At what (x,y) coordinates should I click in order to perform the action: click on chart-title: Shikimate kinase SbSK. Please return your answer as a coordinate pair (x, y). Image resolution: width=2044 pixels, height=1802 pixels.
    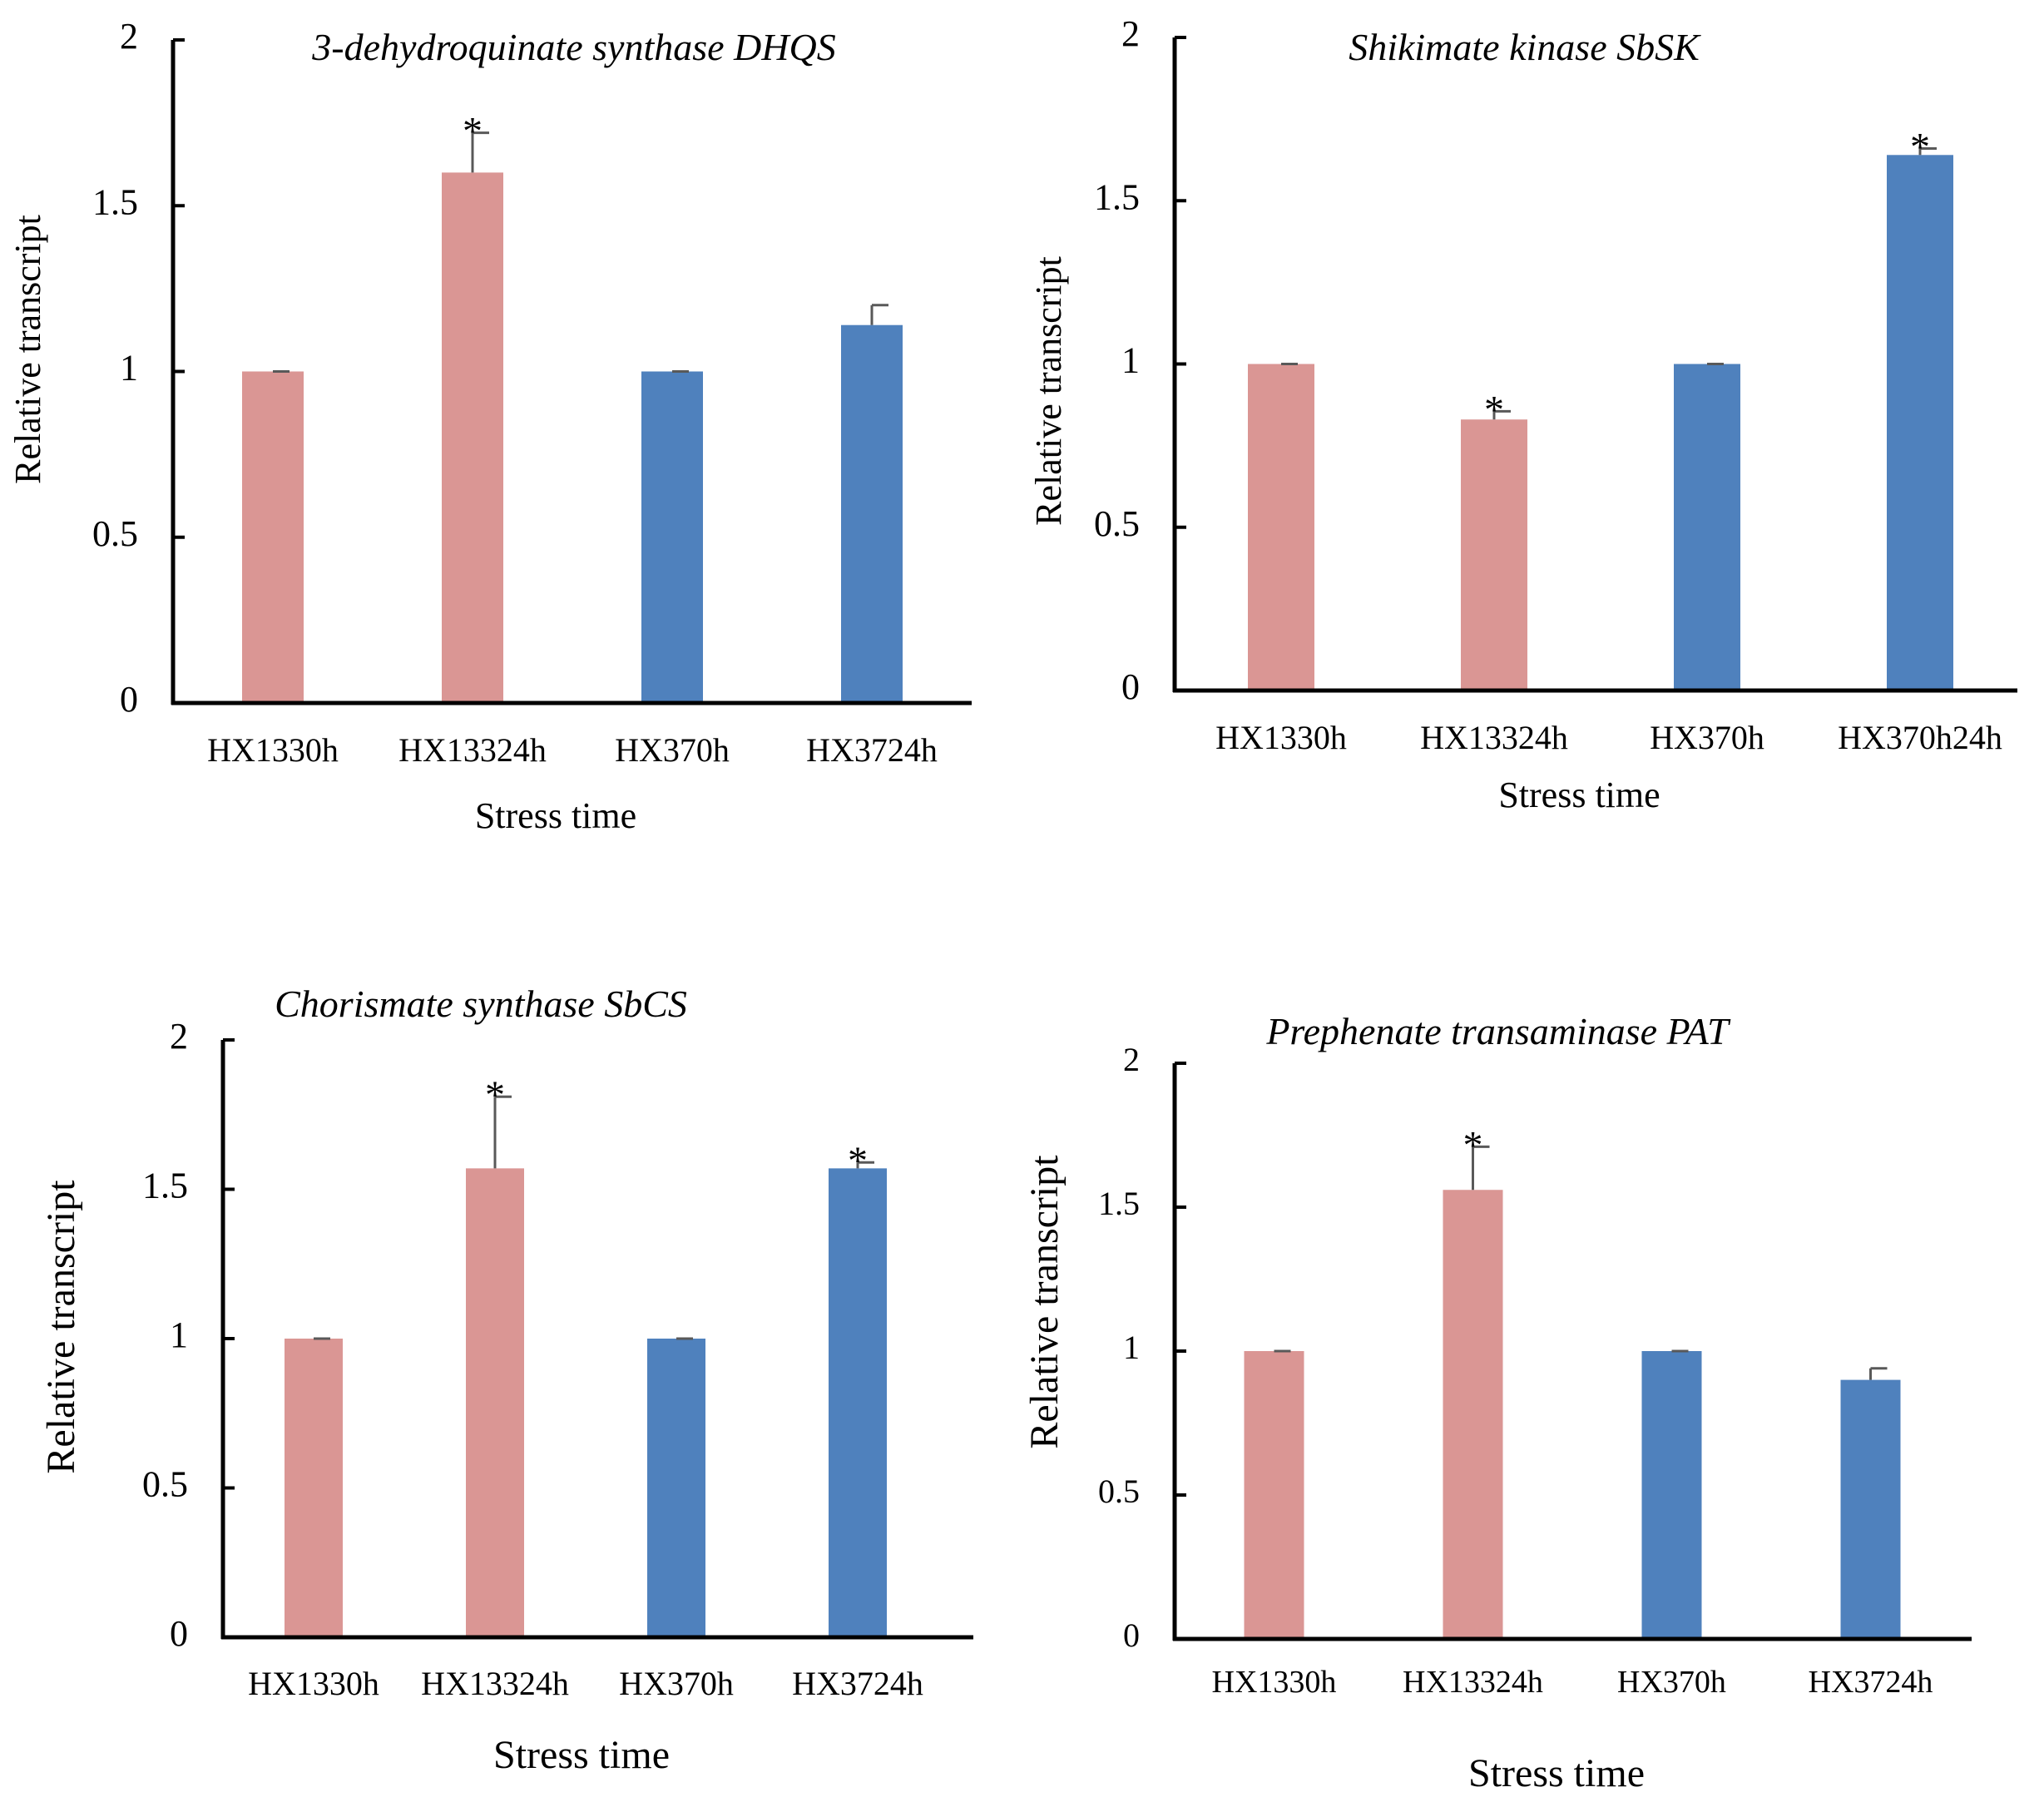
    Looking at the image, I should click on (1525, 47).